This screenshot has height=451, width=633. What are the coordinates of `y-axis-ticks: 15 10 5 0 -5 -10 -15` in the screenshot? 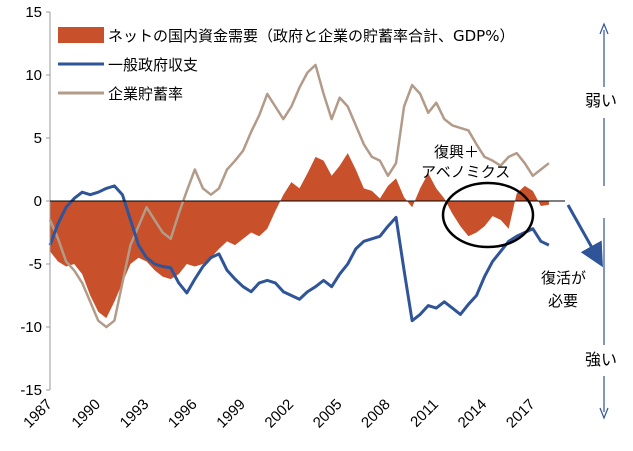 It's located at (35, 201).